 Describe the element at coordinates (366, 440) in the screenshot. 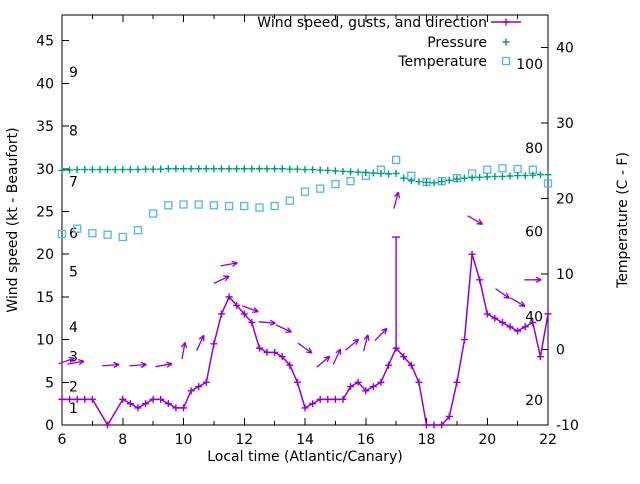

I see `svg-text: 16` at that location.